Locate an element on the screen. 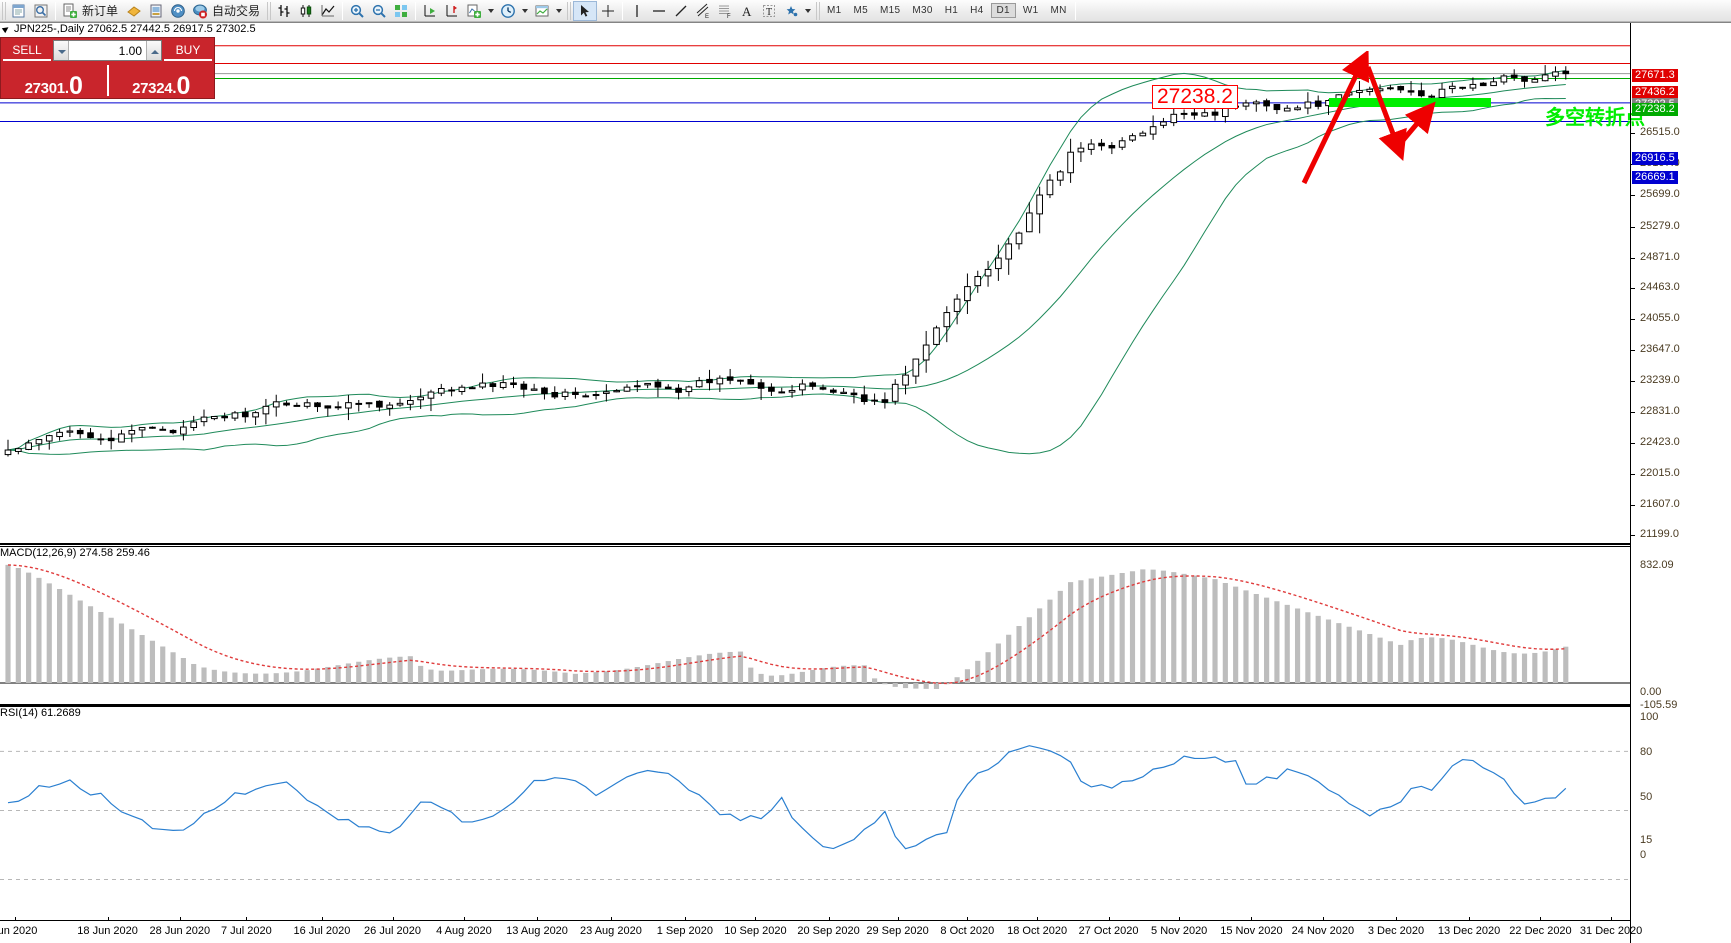  sell-button: SELL is located at coordinates (27, 50).